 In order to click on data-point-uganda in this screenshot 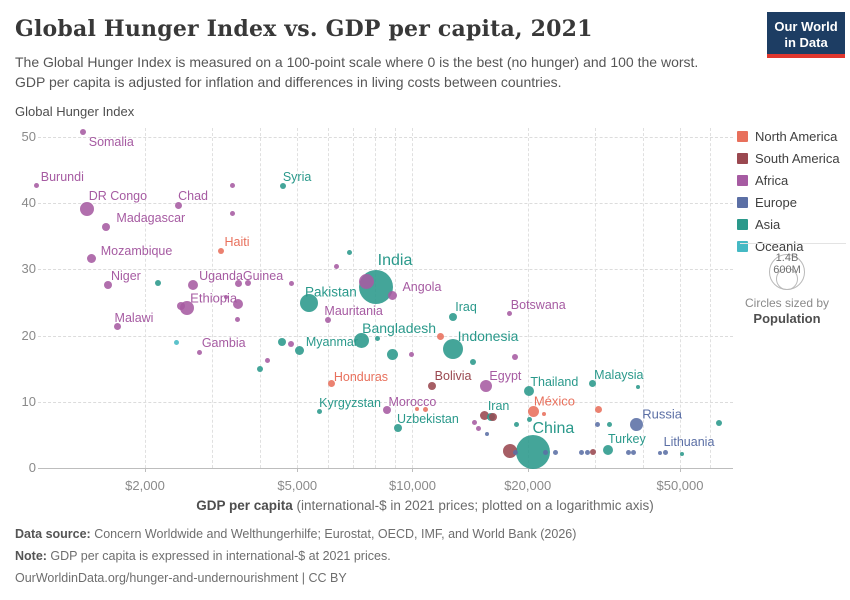, I will do `click(193, 285)`.